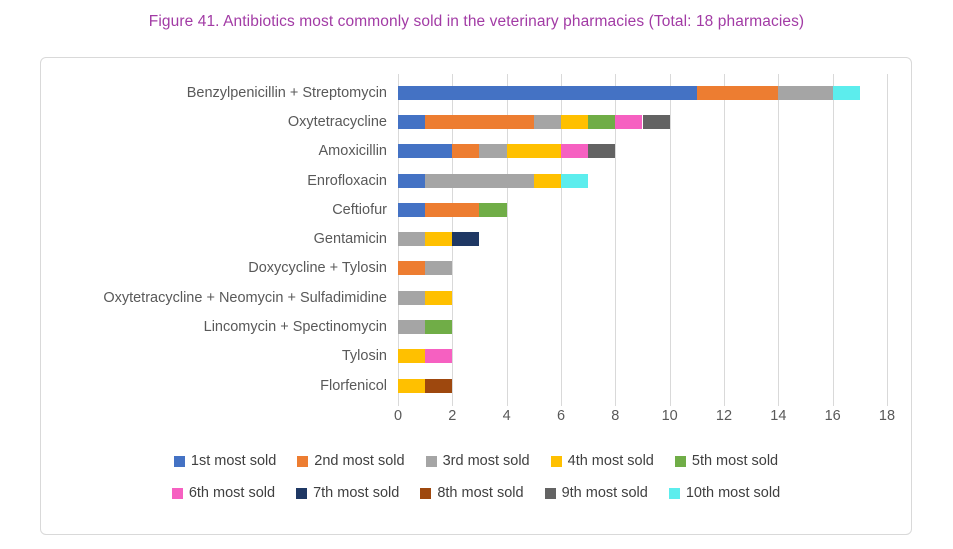 This screenshot has height=549, width=953. Describe the element at coordinates (604, 493) in the screenshot. I see `legend-label: 9th most sold` at that location.